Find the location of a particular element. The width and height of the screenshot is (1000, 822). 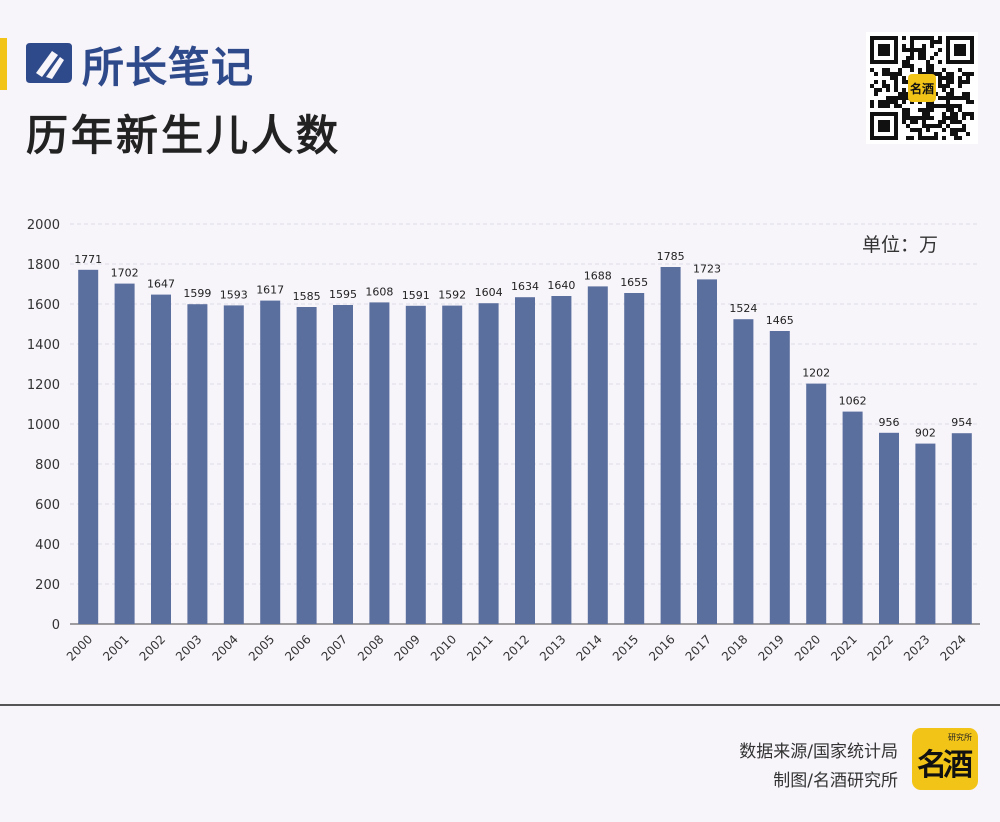

data-label: 1647 is located at coordinates (161, 284).